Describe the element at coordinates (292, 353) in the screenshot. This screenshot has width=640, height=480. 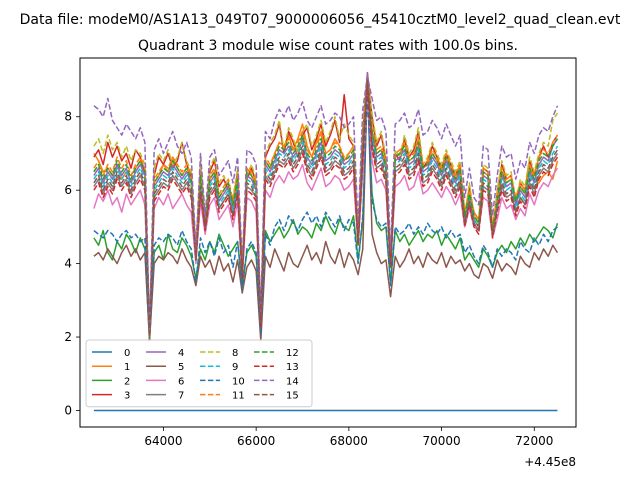
I see `legend-label: 12` at that location.